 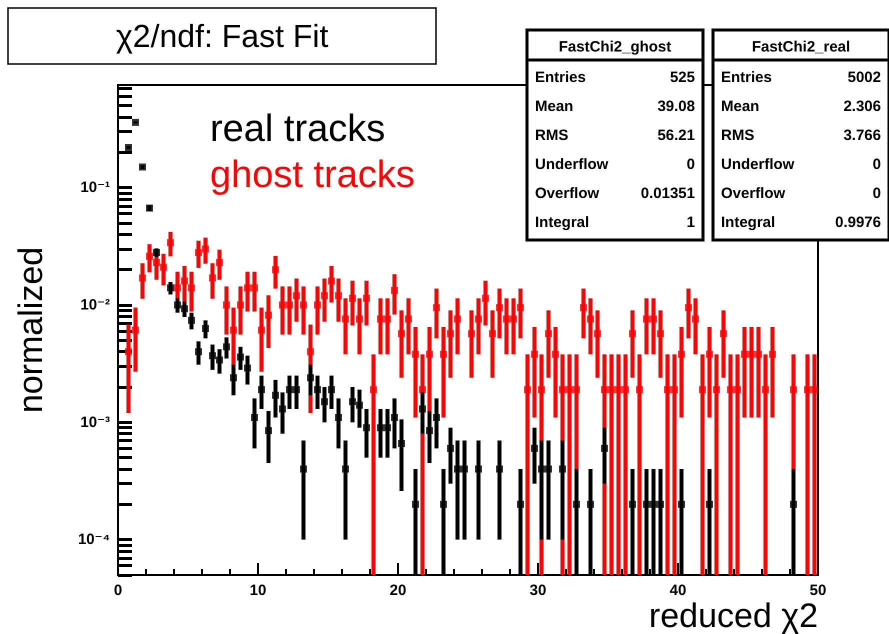 I want to click on chart-title: χ2/ndf: Fast Fit, so click(x=222, y=36).